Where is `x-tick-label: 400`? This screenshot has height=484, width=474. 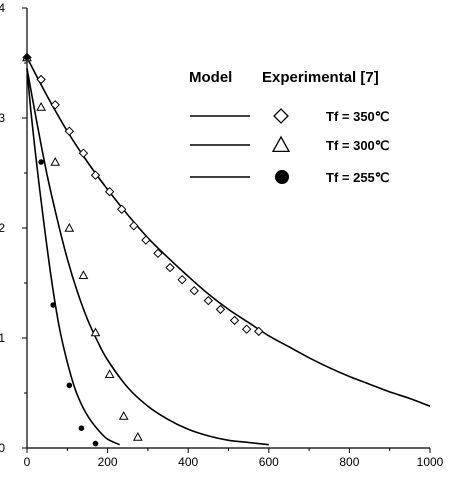 x-tick-label: 400 is located at coordinates (188, 462).